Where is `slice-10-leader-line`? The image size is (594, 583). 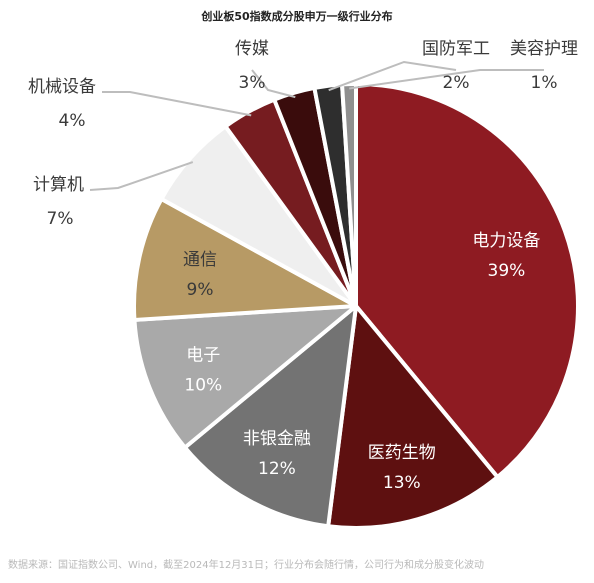
slice-10-leader-line is located at coordinates (446, 79).